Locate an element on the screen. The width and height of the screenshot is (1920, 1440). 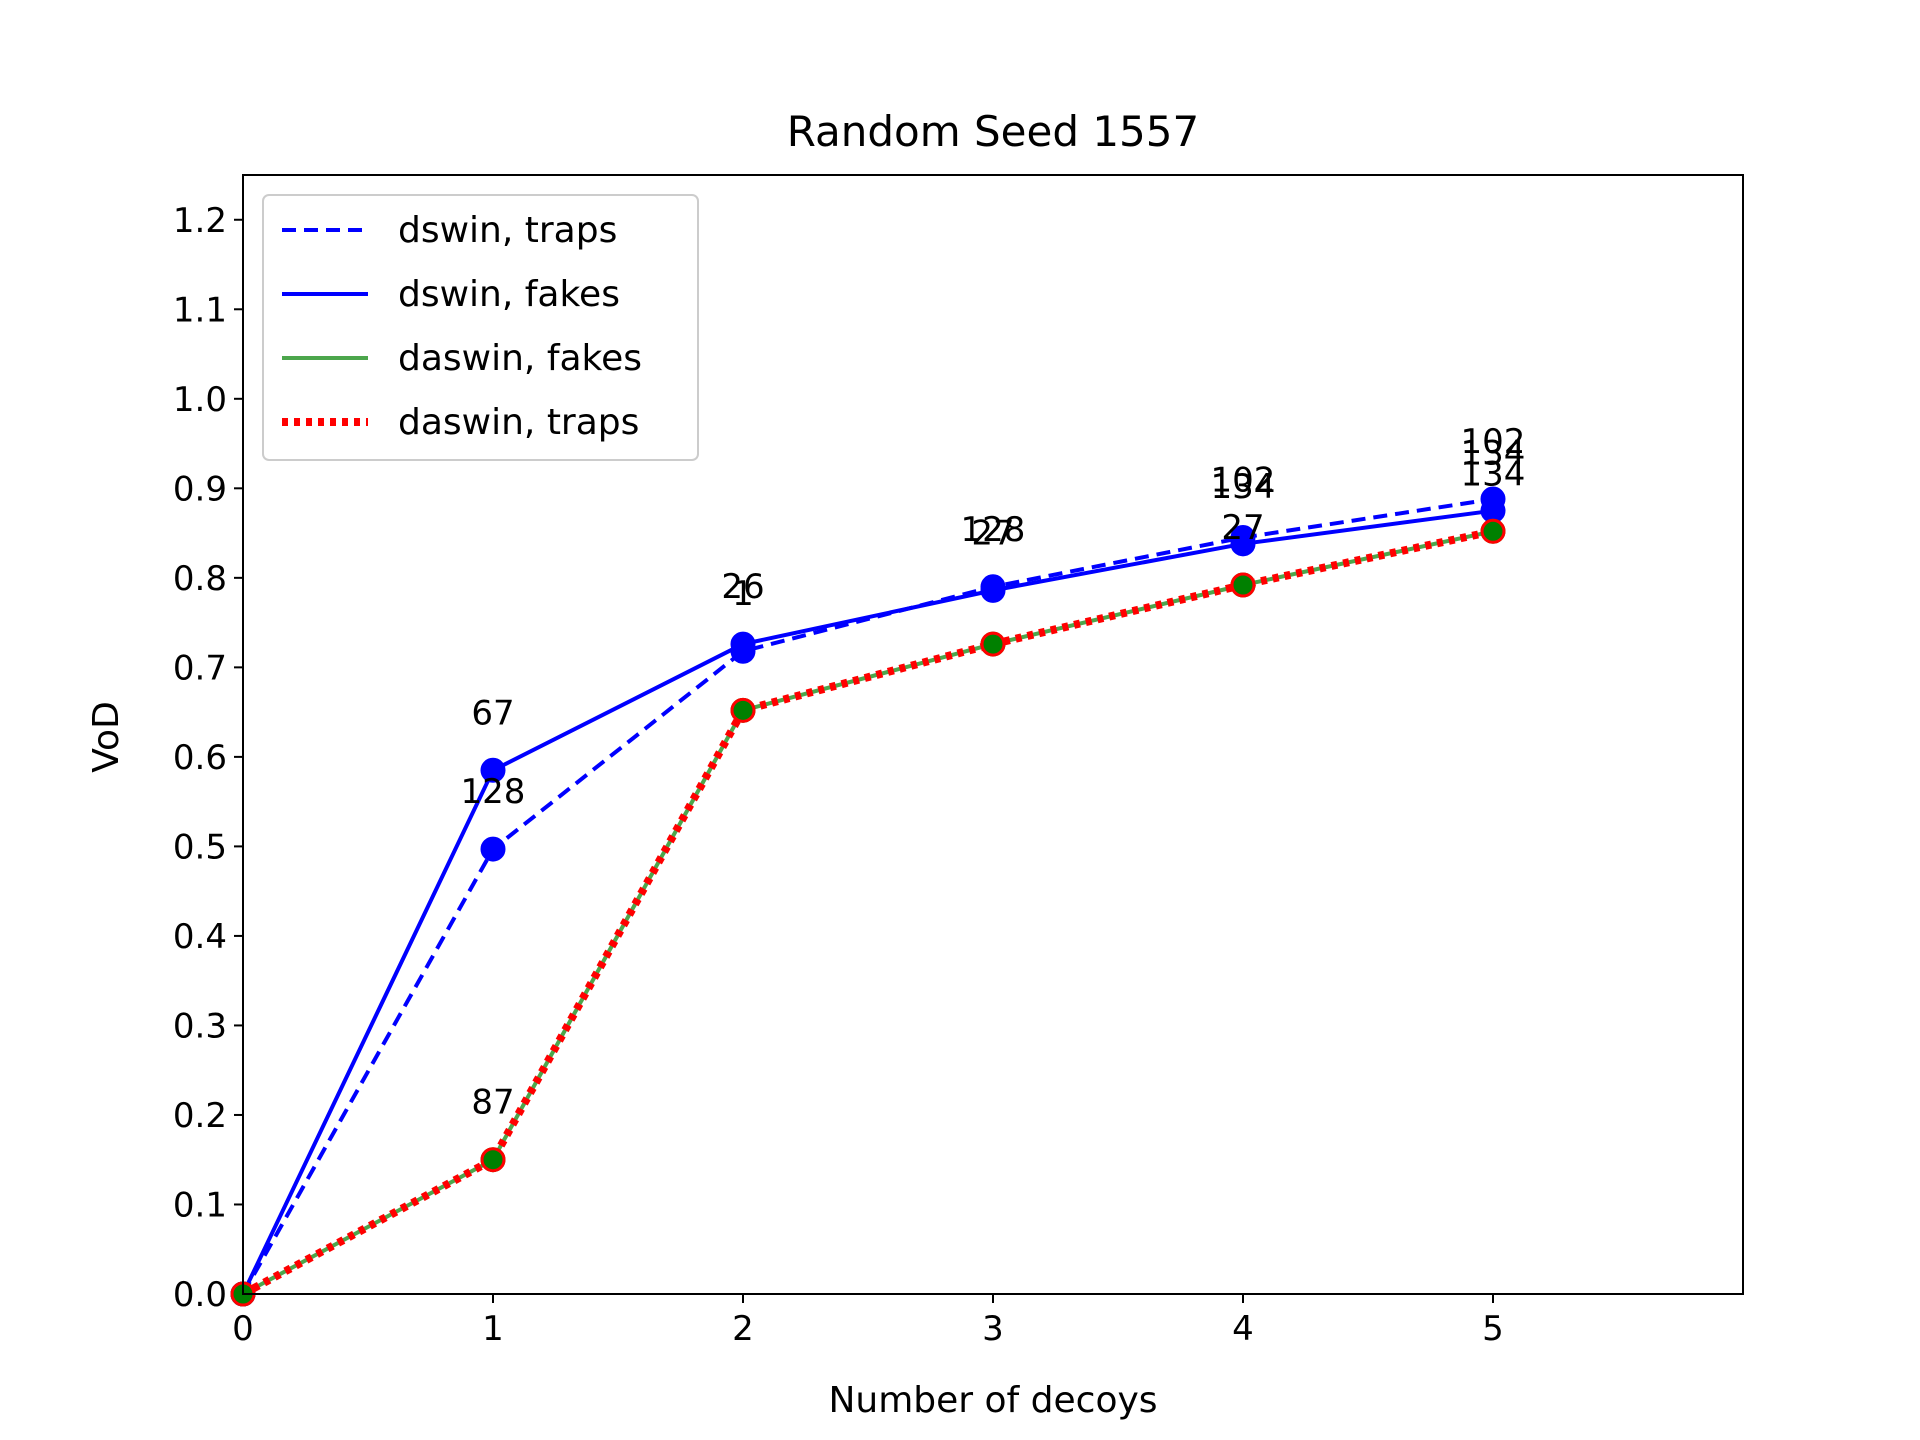
x-tick-label: 4 is located at coordinates (1243, 1329).